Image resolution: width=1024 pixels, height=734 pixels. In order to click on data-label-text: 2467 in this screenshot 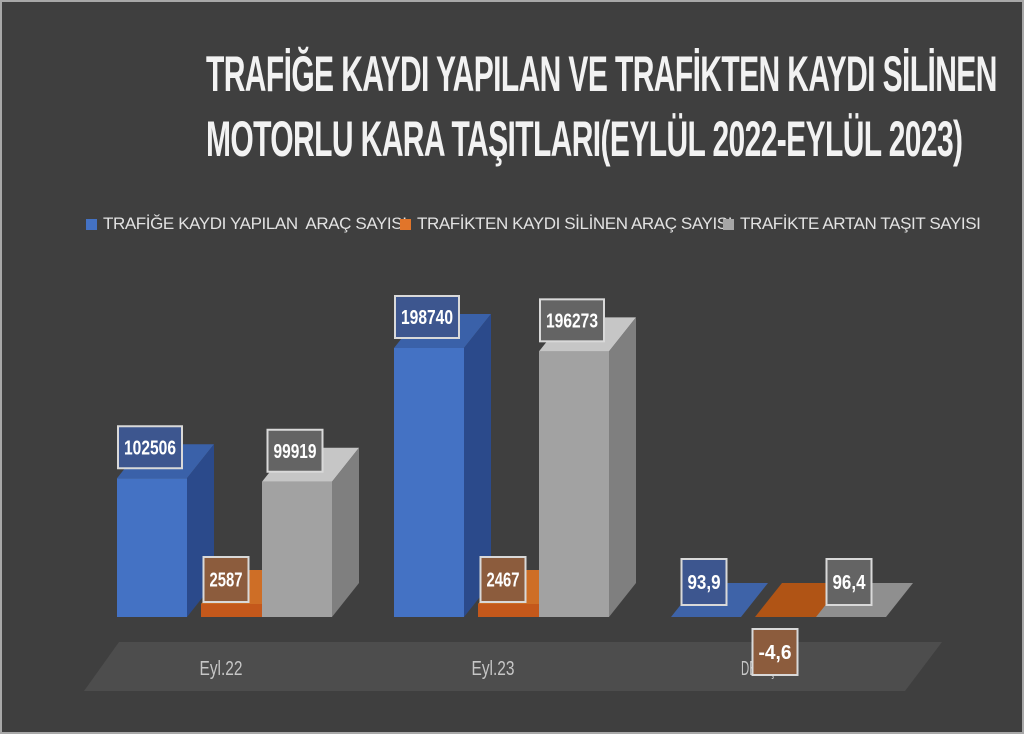, I will do `click(503, 581)`.